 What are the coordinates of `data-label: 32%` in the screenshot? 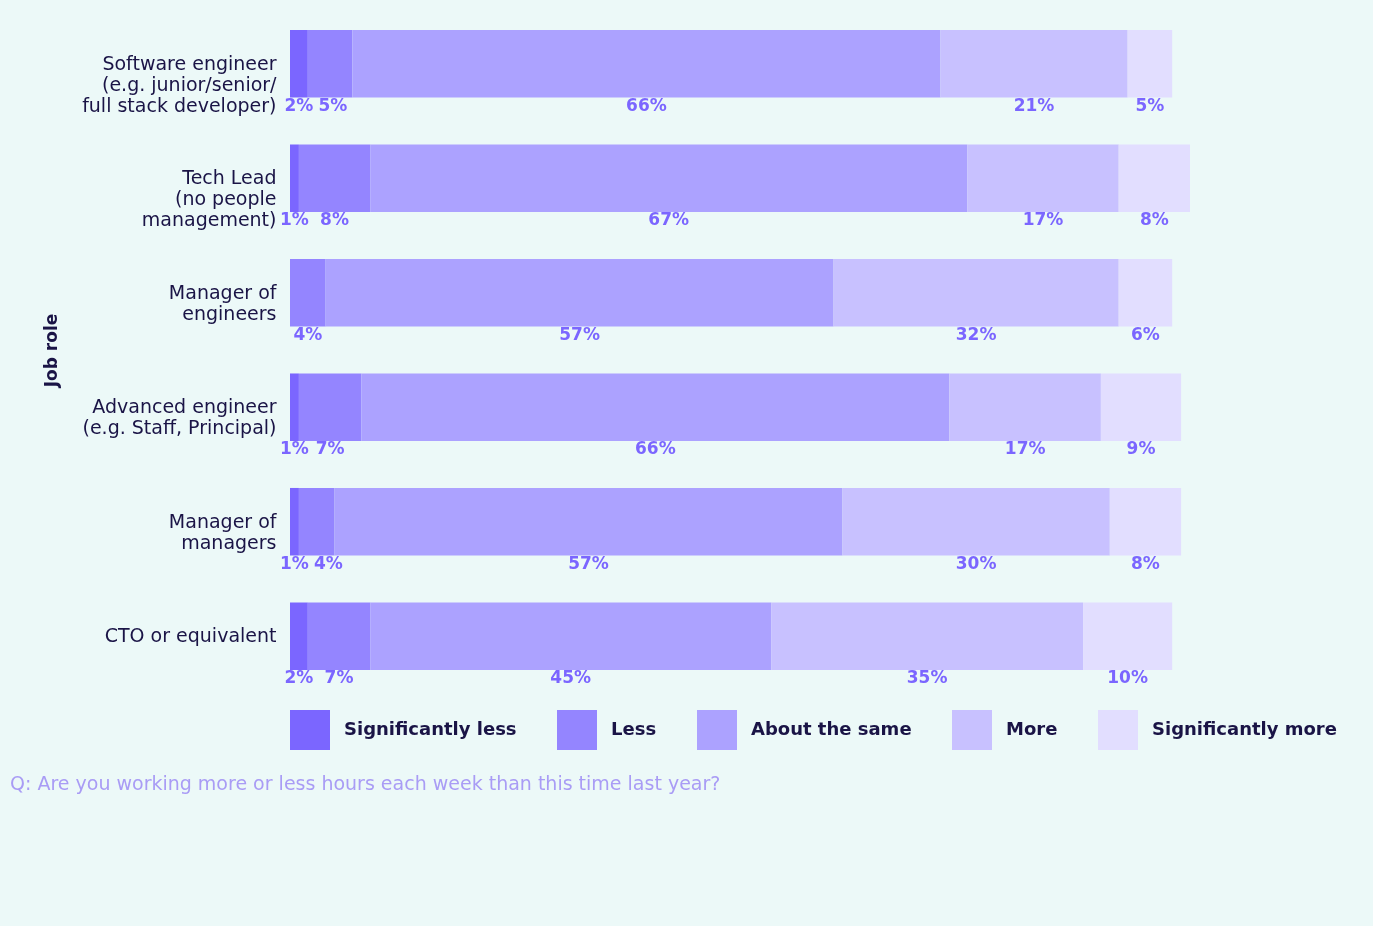 It's located at (976, 333).